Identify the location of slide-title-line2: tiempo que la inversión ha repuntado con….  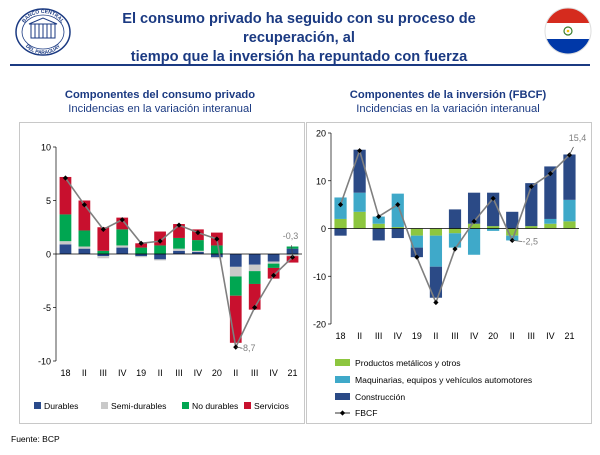
(299, 57).